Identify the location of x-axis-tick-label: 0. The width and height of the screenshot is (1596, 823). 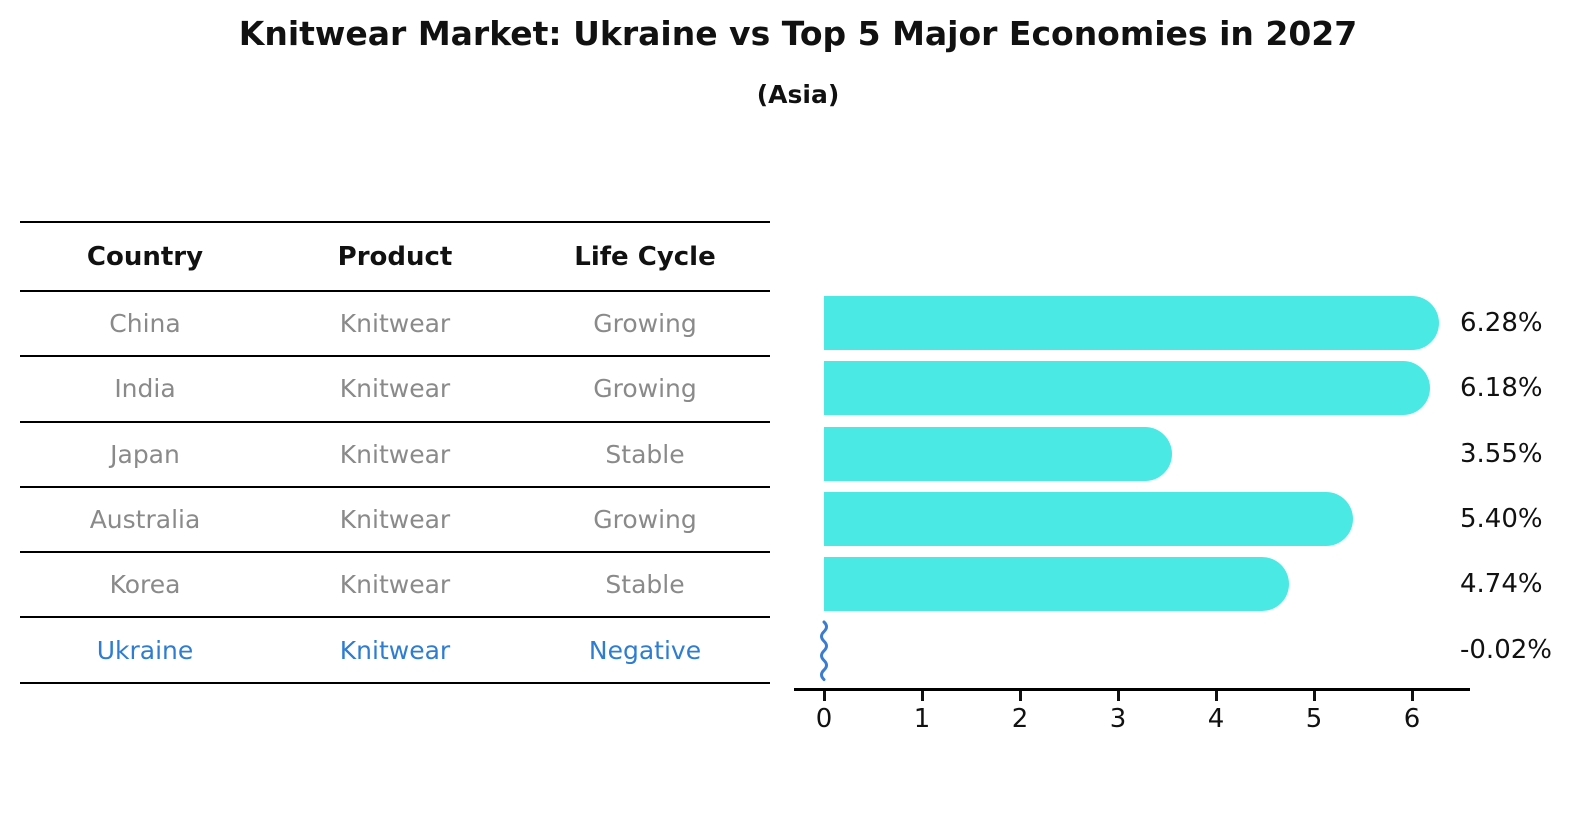
(824, 719).